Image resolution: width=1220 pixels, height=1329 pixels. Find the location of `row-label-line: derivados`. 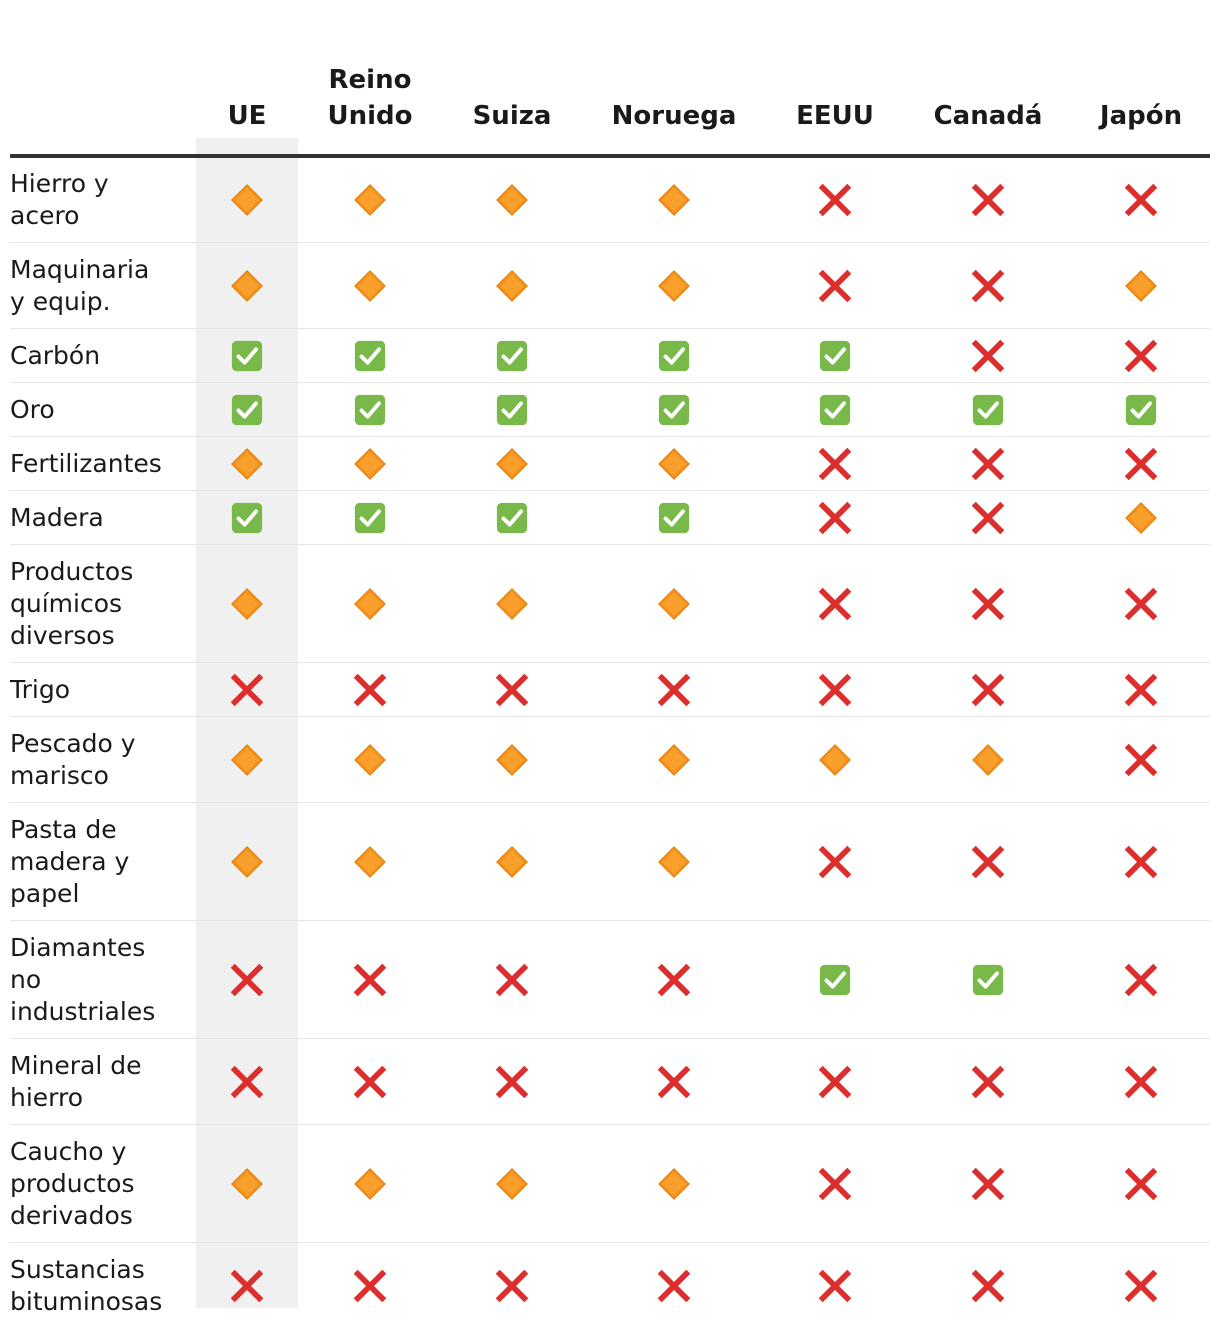

row-label-line: derivados is located at coordinates (71, 1215).